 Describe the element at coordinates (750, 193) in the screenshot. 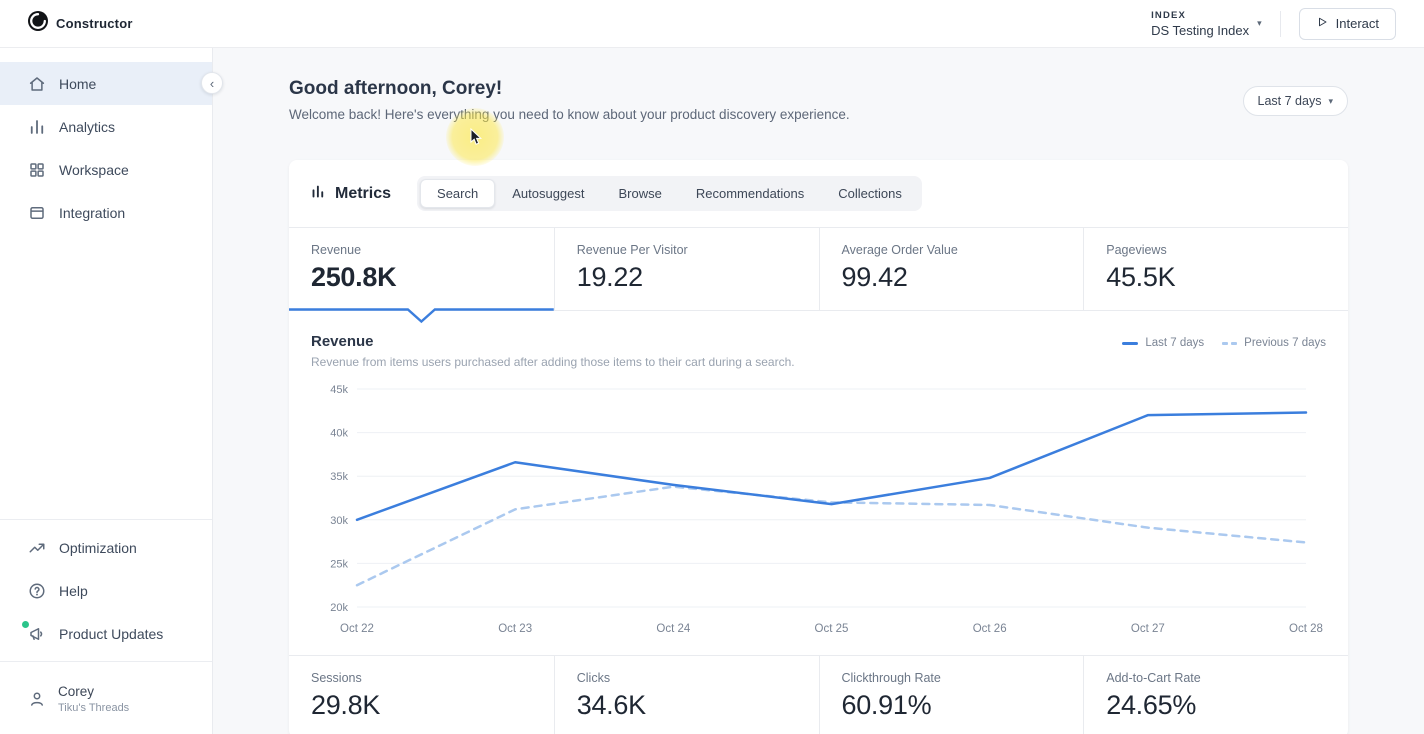

I see `tab-recommendations: Recommendations` at that location.